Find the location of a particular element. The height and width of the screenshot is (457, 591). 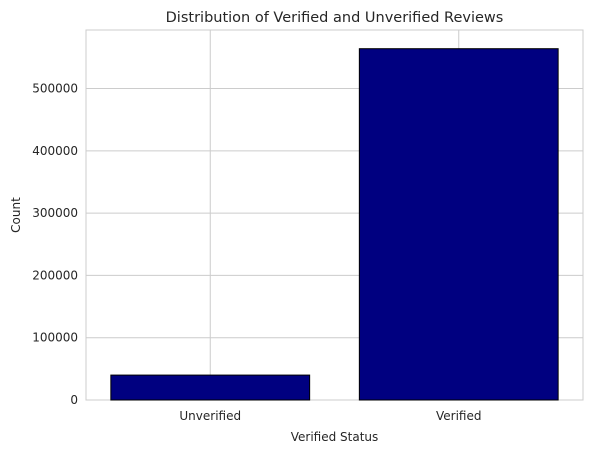

x-axis-label: Verified Status is located at coordinates (335, 437).